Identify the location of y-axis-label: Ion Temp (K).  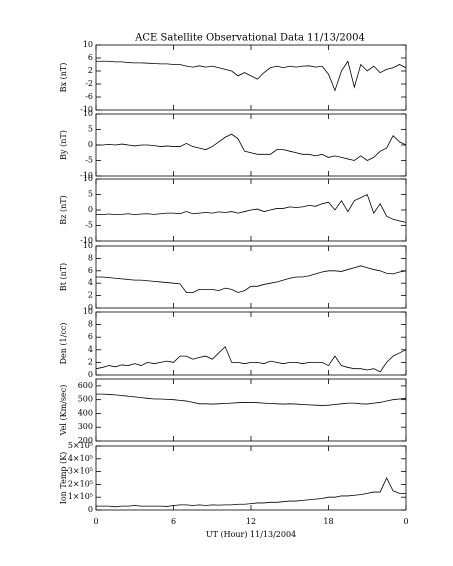
(63, 478).